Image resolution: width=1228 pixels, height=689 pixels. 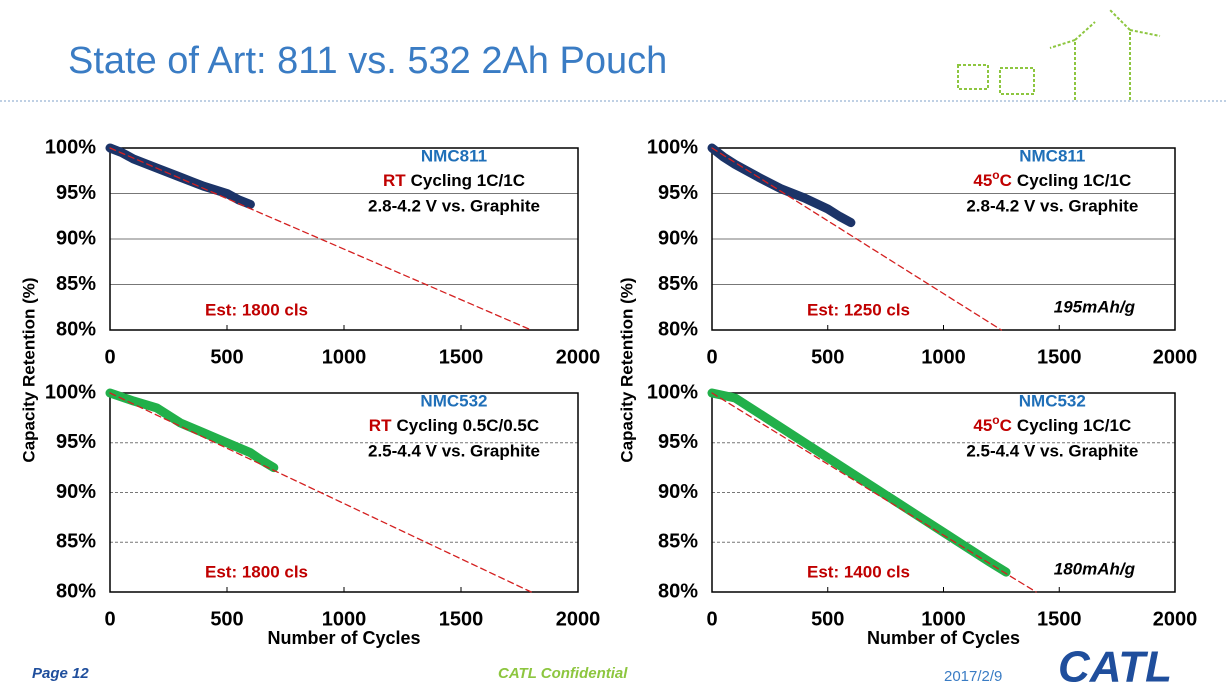 I want to click on confidential: CATL Confidential, so click(x=563, y=673).